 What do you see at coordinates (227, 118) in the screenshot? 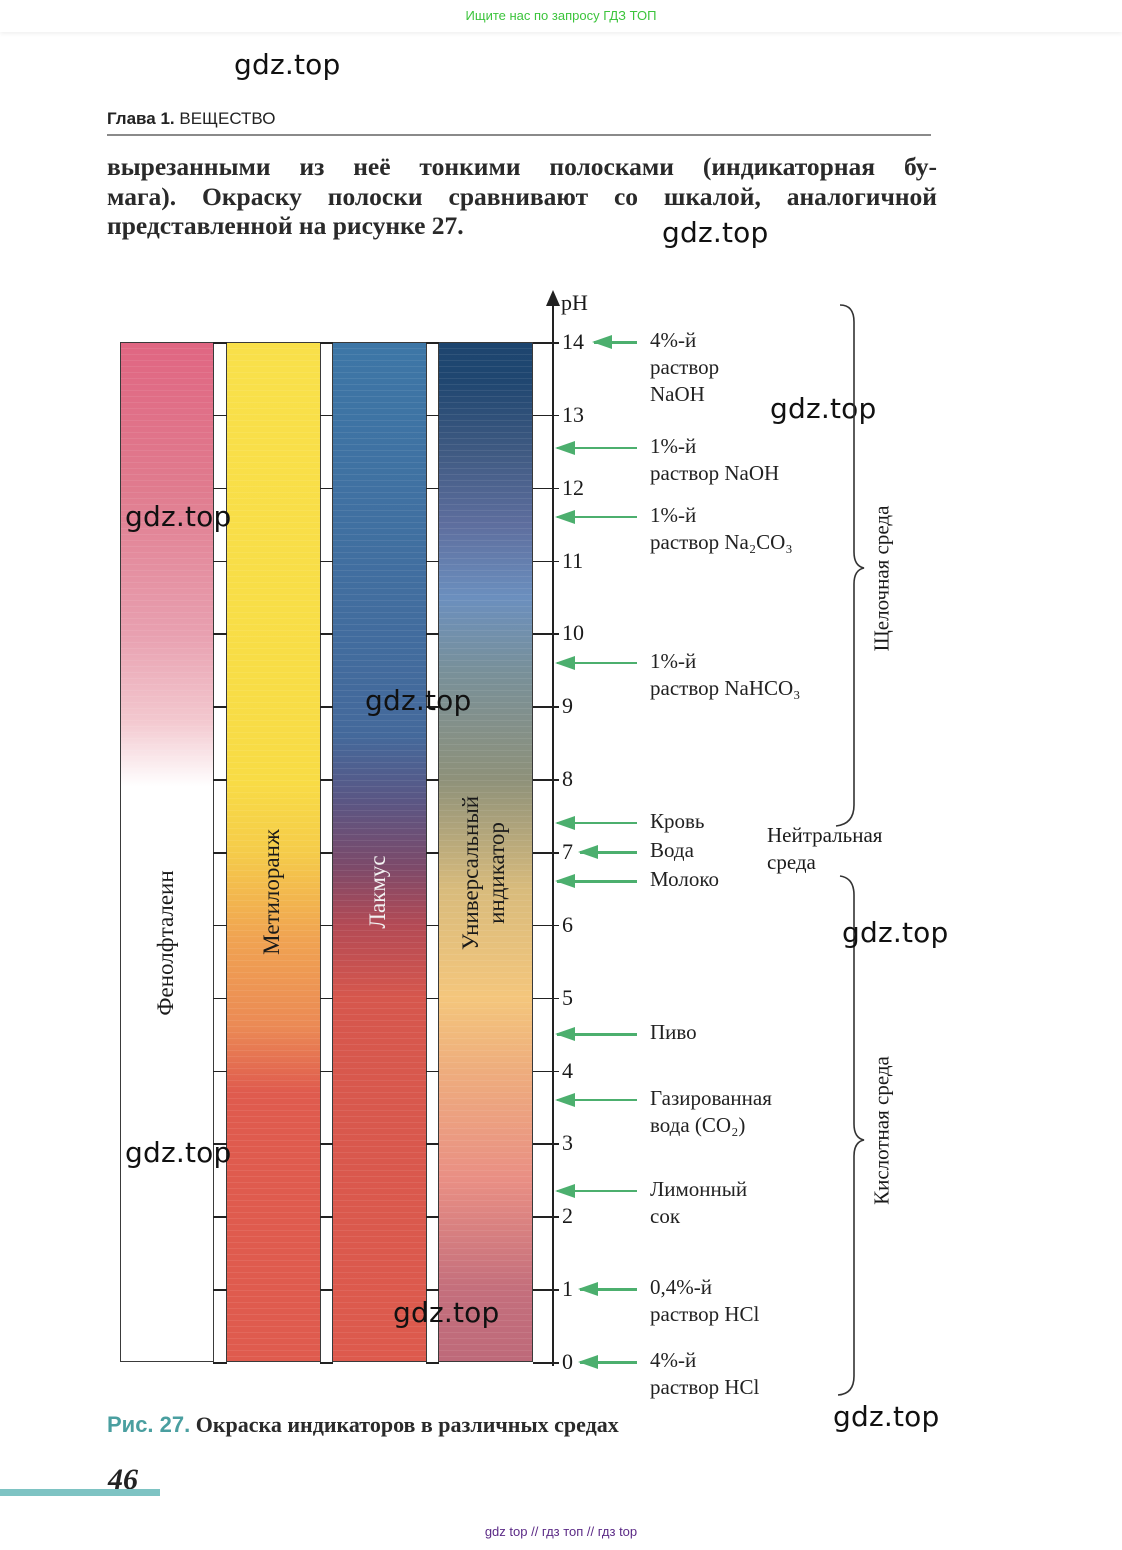
I see `chapter-title: ВЕЩЕСТВО` at bounding box center [227, 118].